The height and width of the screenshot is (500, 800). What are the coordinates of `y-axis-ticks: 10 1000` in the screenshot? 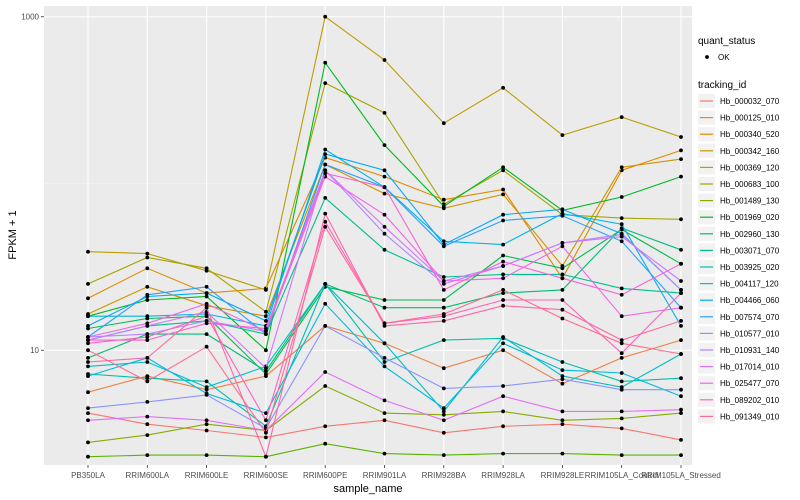 It's located at (32, 184).